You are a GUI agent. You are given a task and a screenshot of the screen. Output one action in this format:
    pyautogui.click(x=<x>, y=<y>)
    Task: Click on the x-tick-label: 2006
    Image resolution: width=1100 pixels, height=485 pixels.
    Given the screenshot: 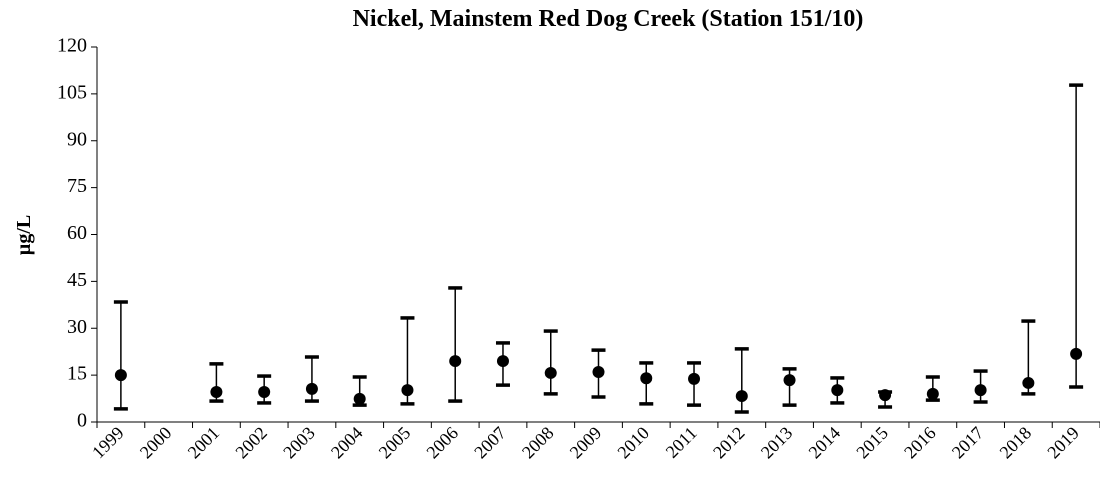 What is the action you would take?
    pyautogui.click(x=442, y=443)
    